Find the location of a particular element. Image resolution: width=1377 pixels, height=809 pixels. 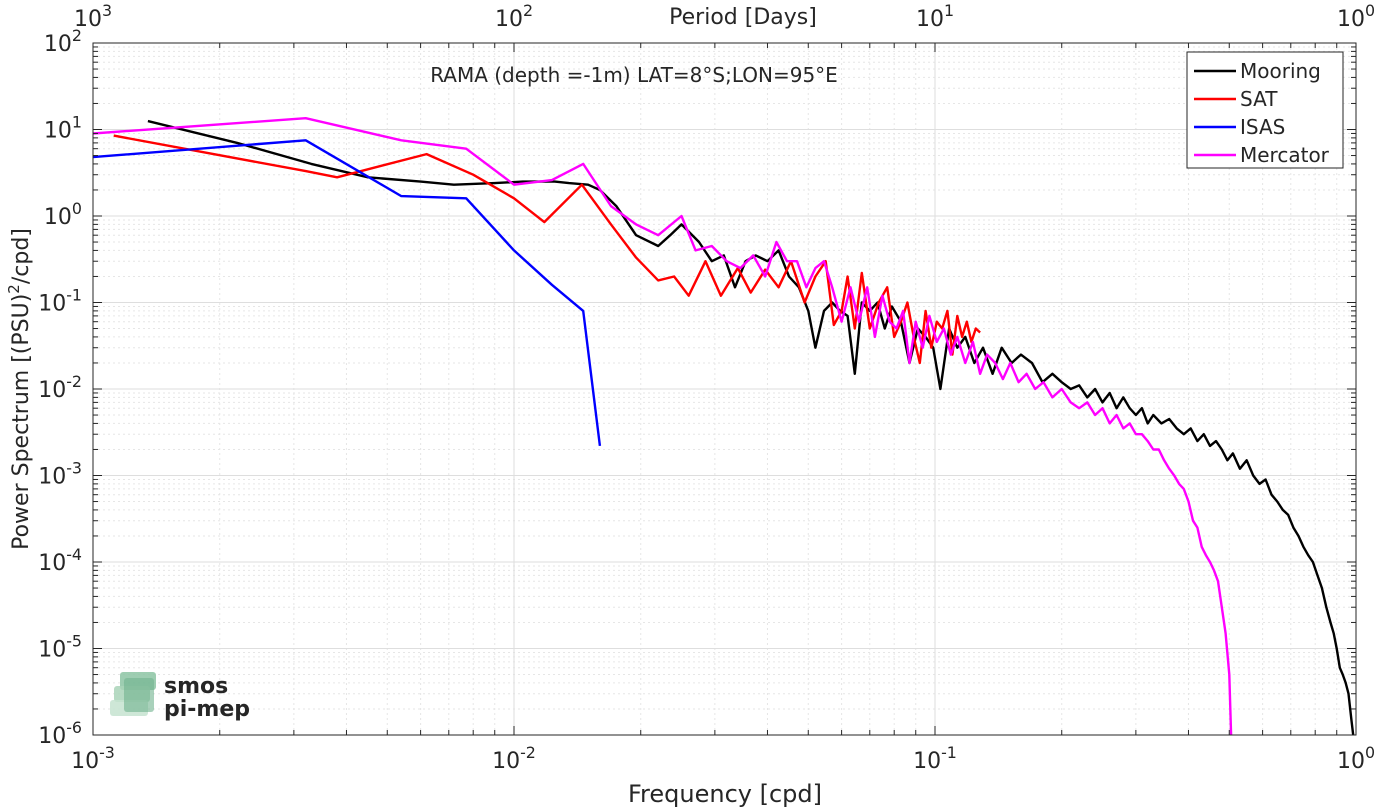

y-tick-labels: 10² 10¹ 10⁰ 10⁻¹ 10⁻² 10⁻³ 10⁻⁴ 10⁻⁵ 10⁻⁶ is located at coordinates (60, 387).